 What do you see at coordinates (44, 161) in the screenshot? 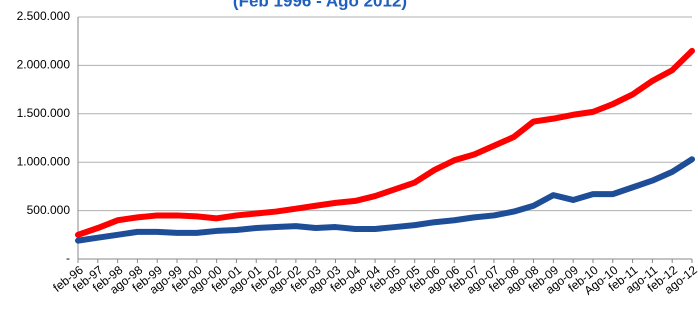
I see `y-tick-label: 1.000.000` at bounding box center [44, 161].